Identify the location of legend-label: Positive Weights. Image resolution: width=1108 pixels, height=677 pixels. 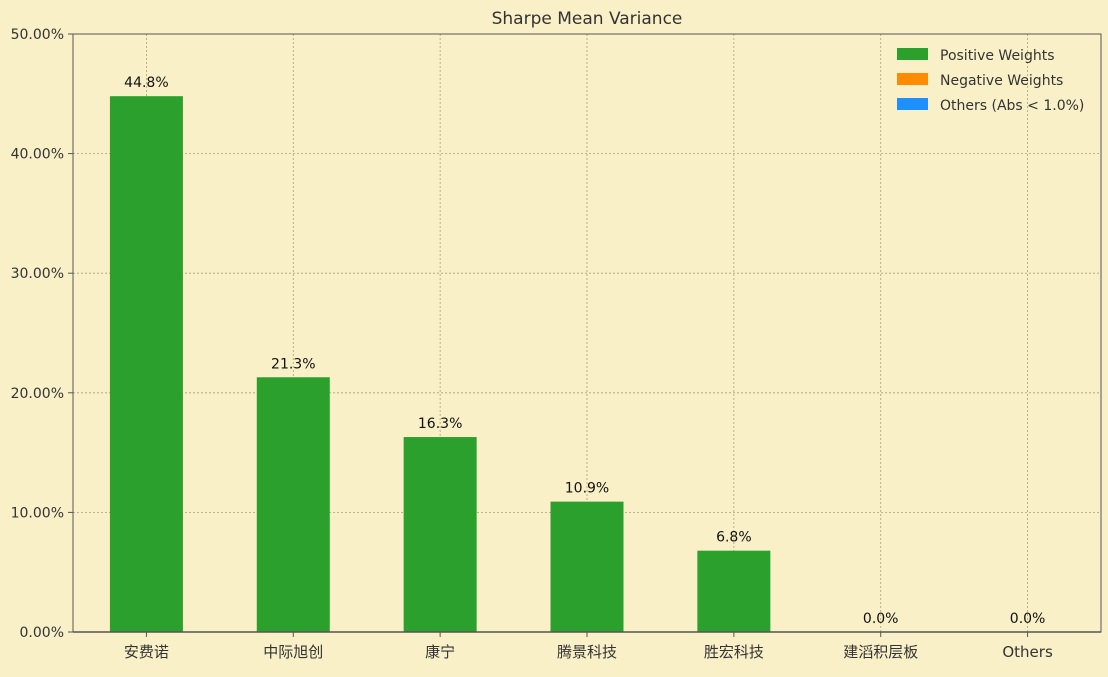
(997, 56).